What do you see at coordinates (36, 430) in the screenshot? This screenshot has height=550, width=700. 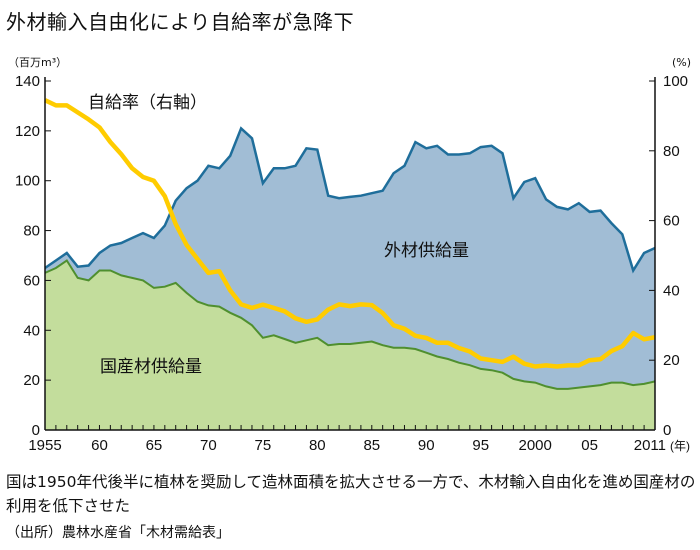 I see `left-y-tick-label: 0` at bounding box center [36, 430].